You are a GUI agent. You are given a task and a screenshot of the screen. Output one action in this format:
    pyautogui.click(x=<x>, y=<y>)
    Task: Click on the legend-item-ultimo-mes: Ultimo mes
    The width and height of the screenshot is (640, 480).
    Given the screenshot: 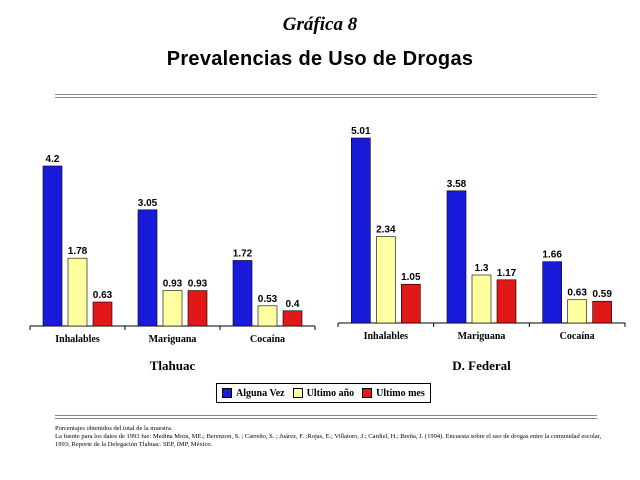 What is the action you would take?
    pyautogui.click(x=393, y=393)
    